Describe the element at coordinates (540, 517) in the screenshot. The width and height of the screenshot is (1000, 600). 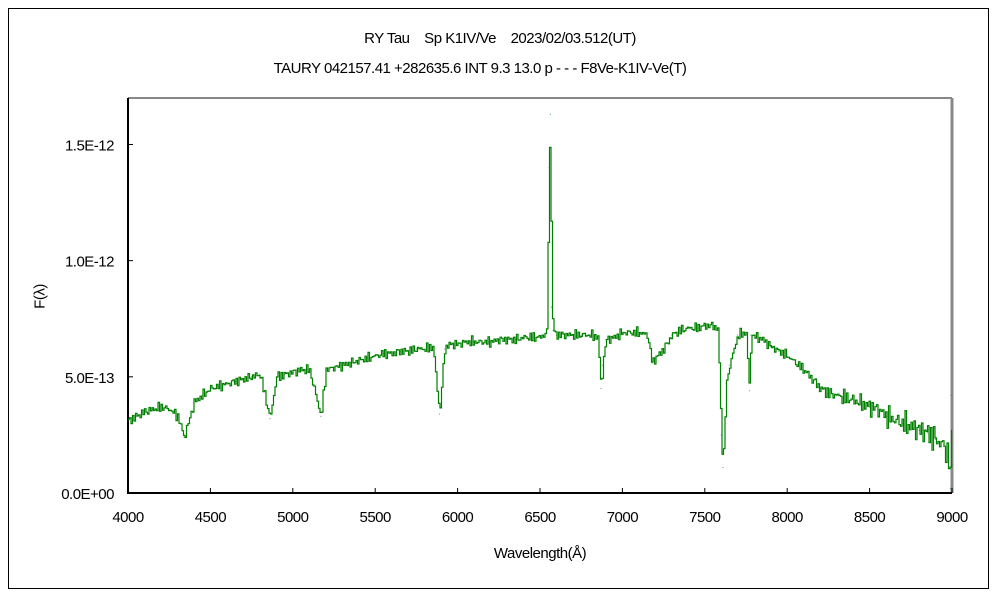
I see `x-tick-label: 6500` at that location.